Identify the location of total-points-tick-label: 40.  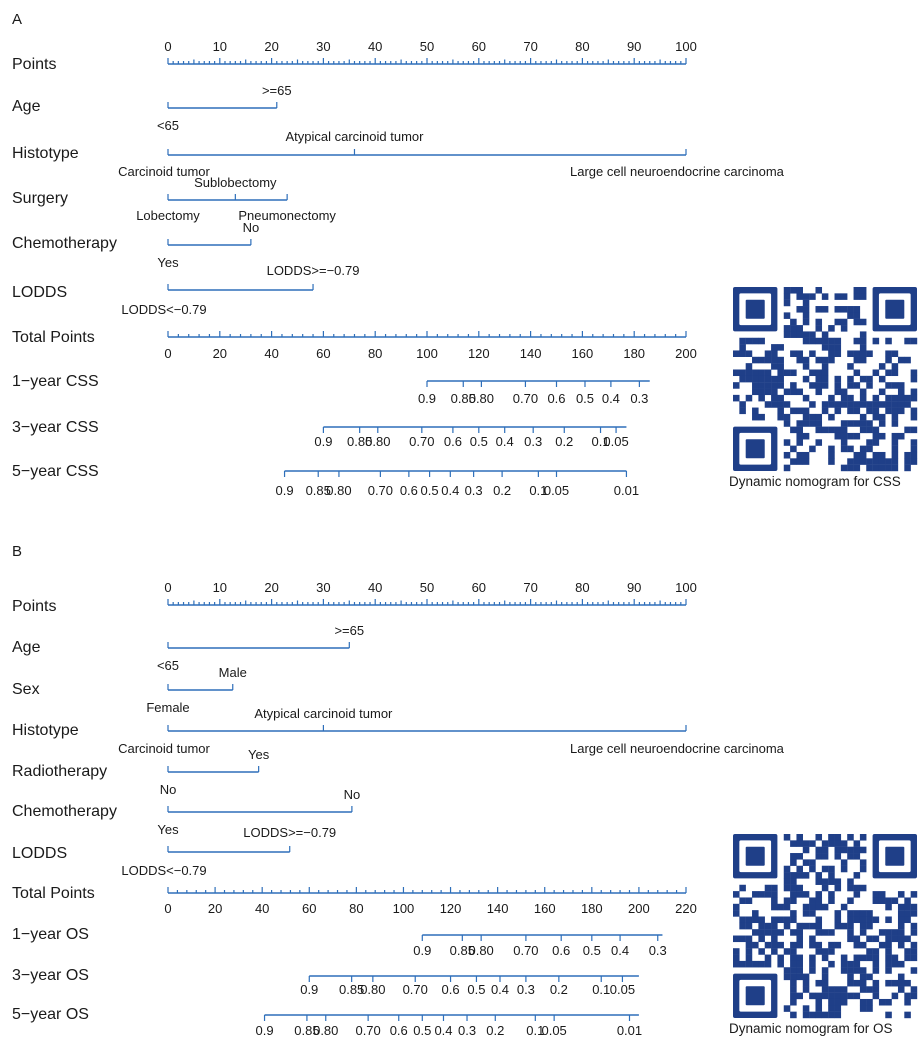
(271, 353).